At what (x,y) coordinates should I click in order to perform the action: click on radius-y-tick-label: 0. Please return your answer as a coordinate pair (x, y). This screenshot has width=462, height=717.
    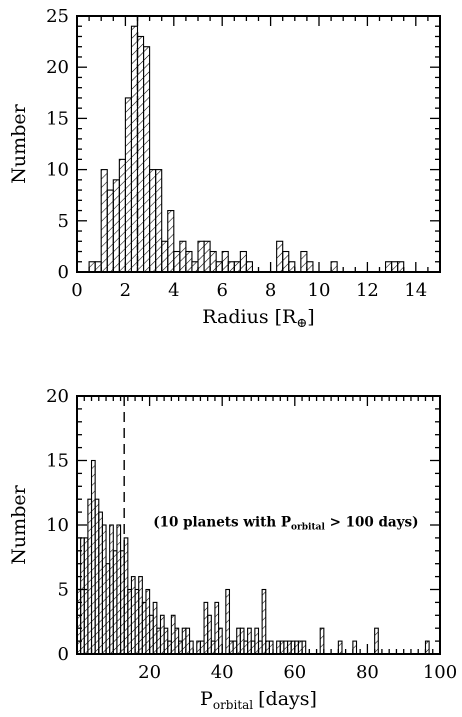
    Looking at the image, I should click on (63, 272).